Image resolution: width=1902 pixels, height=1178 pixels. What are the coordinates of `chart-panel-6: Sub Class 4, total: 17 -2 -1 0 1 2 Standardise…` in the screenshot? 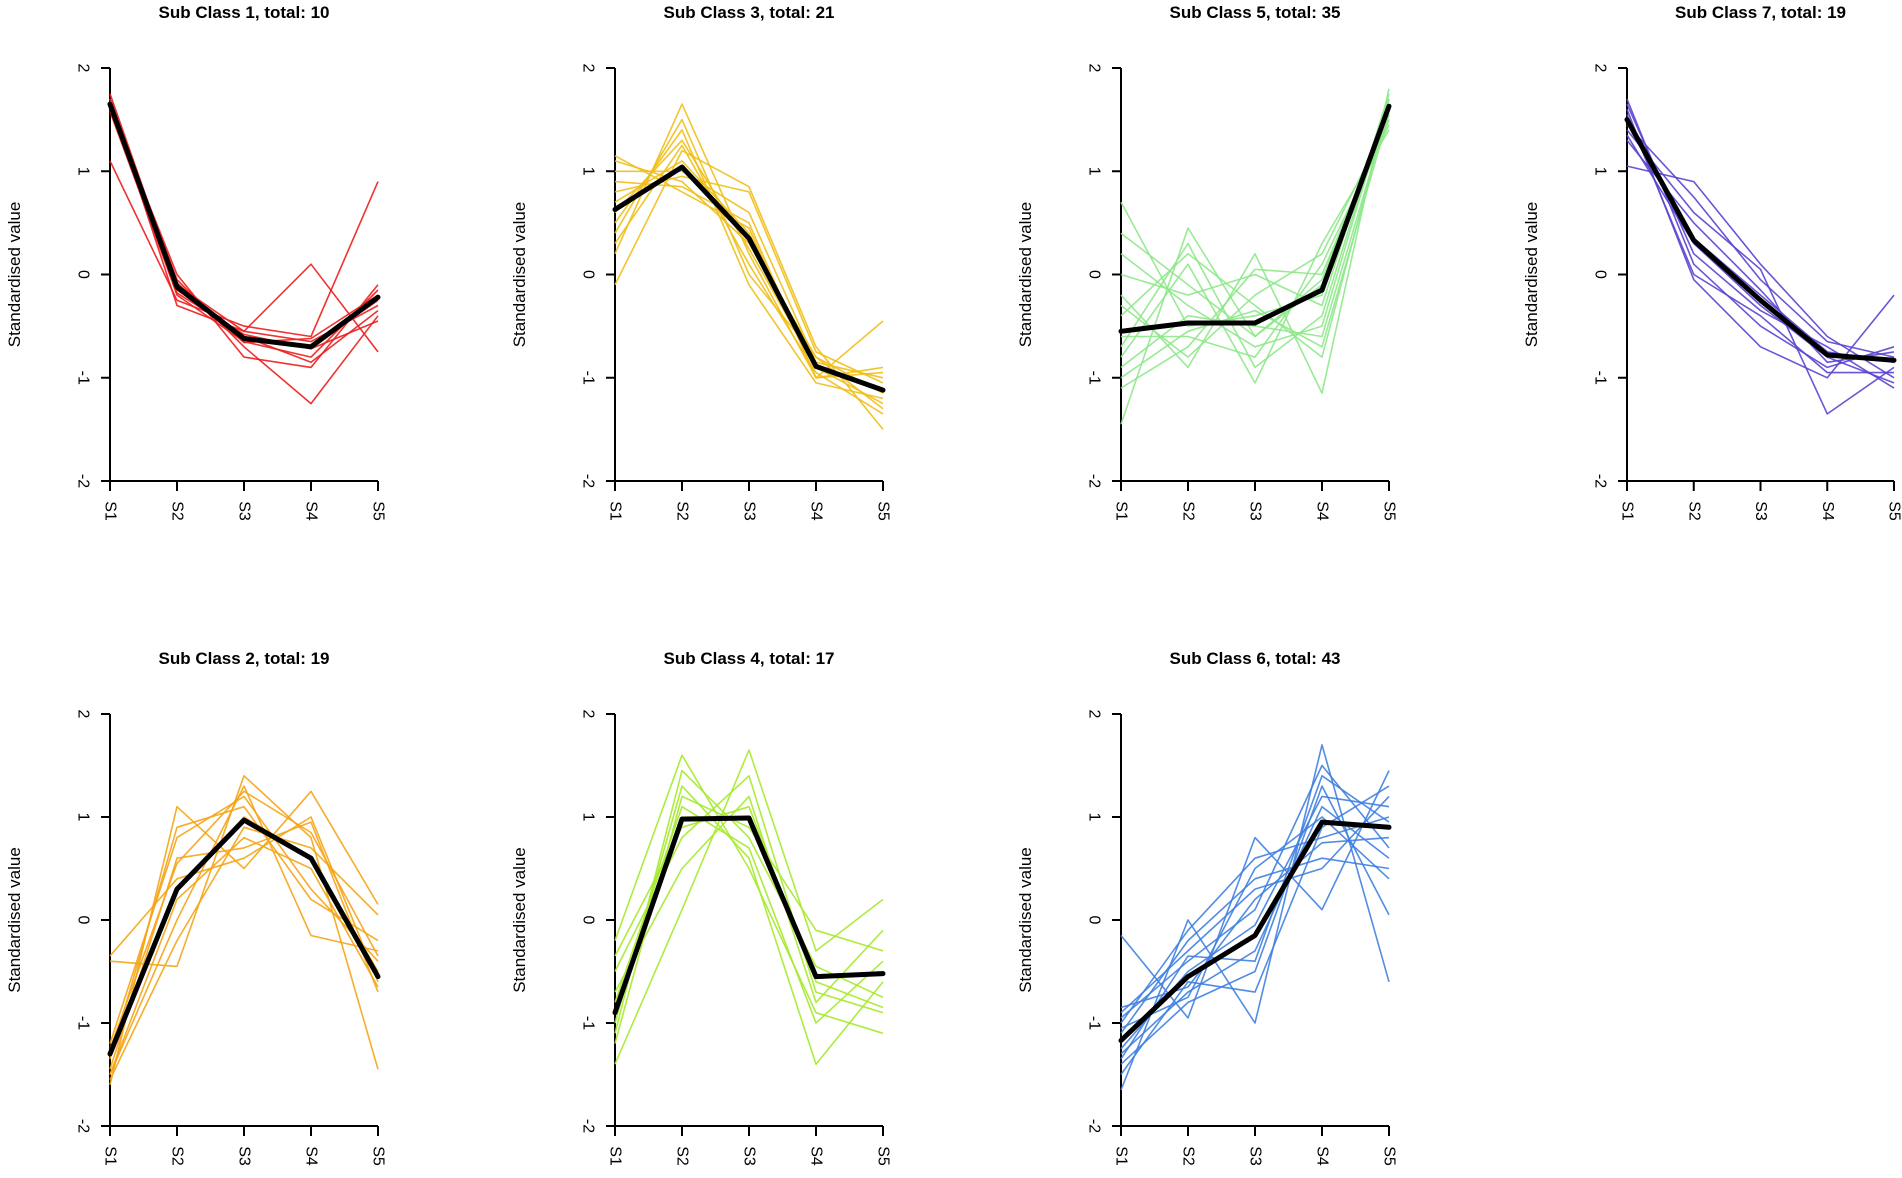 It's located at (701, 907).